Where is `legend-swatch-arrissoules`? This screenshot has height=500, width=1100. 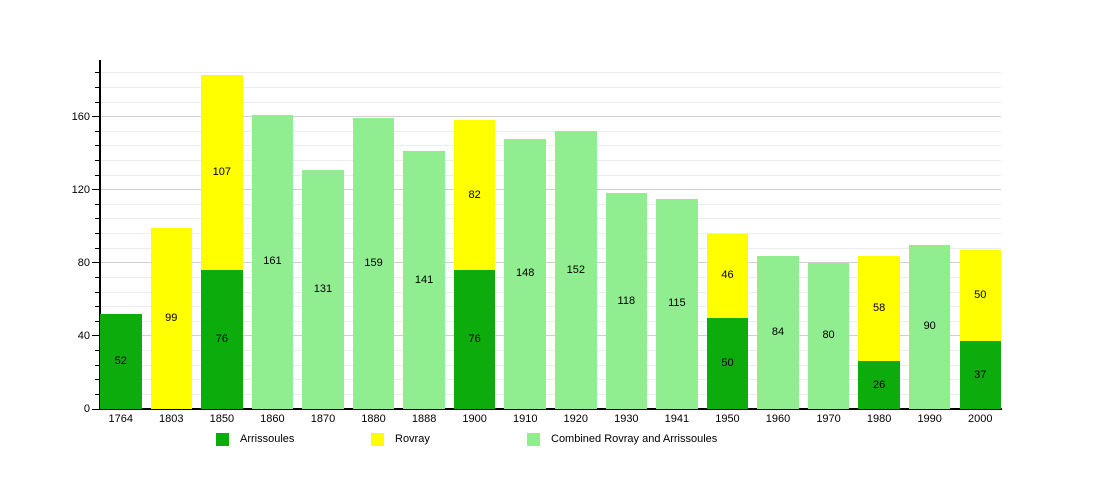
legend-swatch-arrissoules is located at coordinates (222, 439).